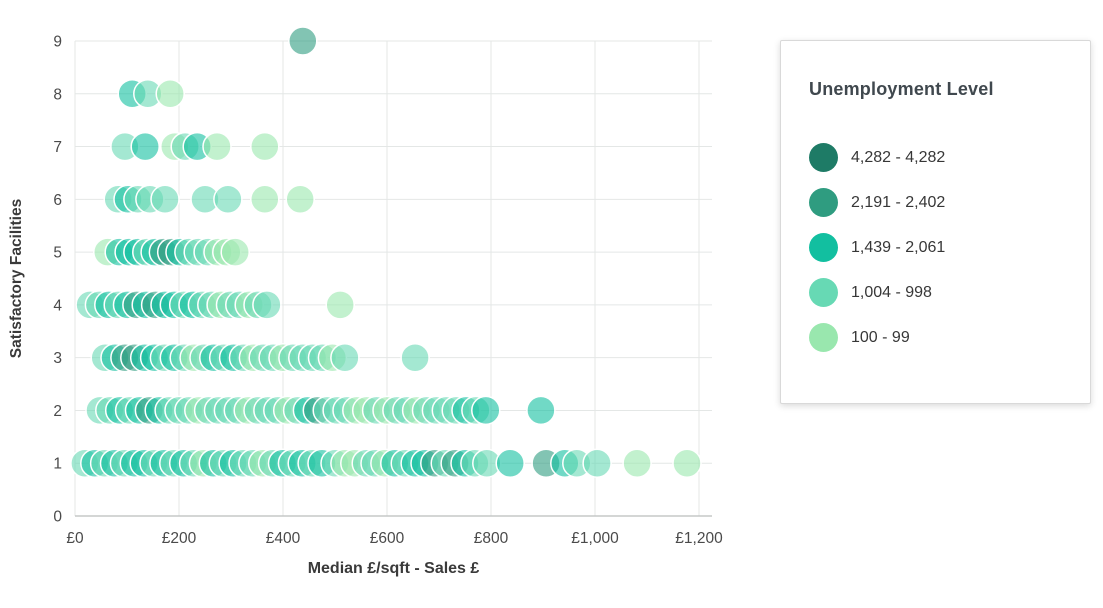 Image resolution: width=1103 pixels, height=608 pixels. I want to click on legend-item-1: 4,282 - 4,282, so click(877, 157).